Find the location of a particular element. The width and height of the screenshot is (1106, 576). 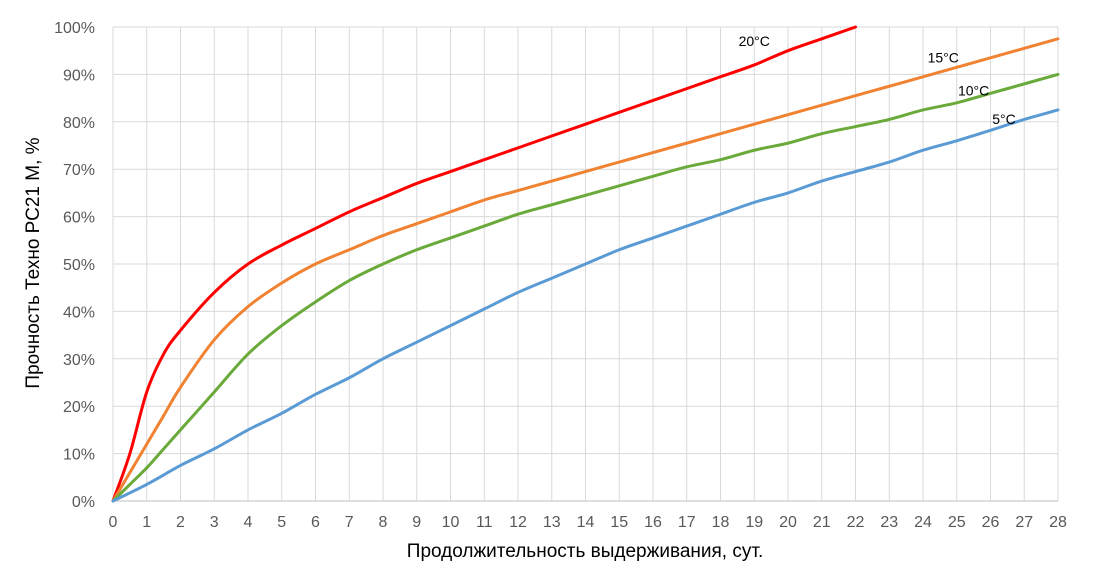

y-tick-label: 0% is located at coordinates (83, 502).